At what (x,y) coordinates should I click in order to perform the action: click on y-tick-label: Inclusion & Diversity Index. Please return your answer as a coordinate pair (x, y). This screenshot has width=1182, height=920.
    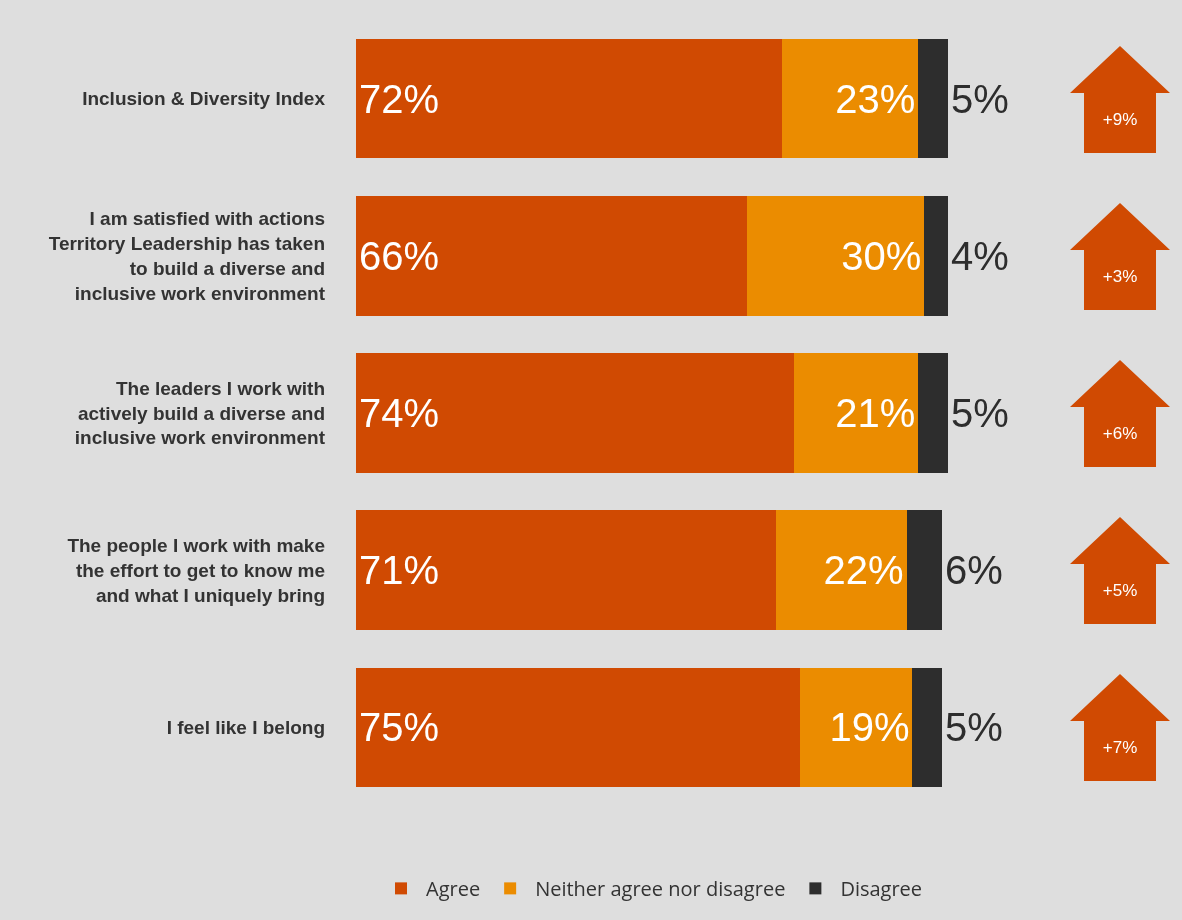
    Looking at the image, I should click on (204, 99).